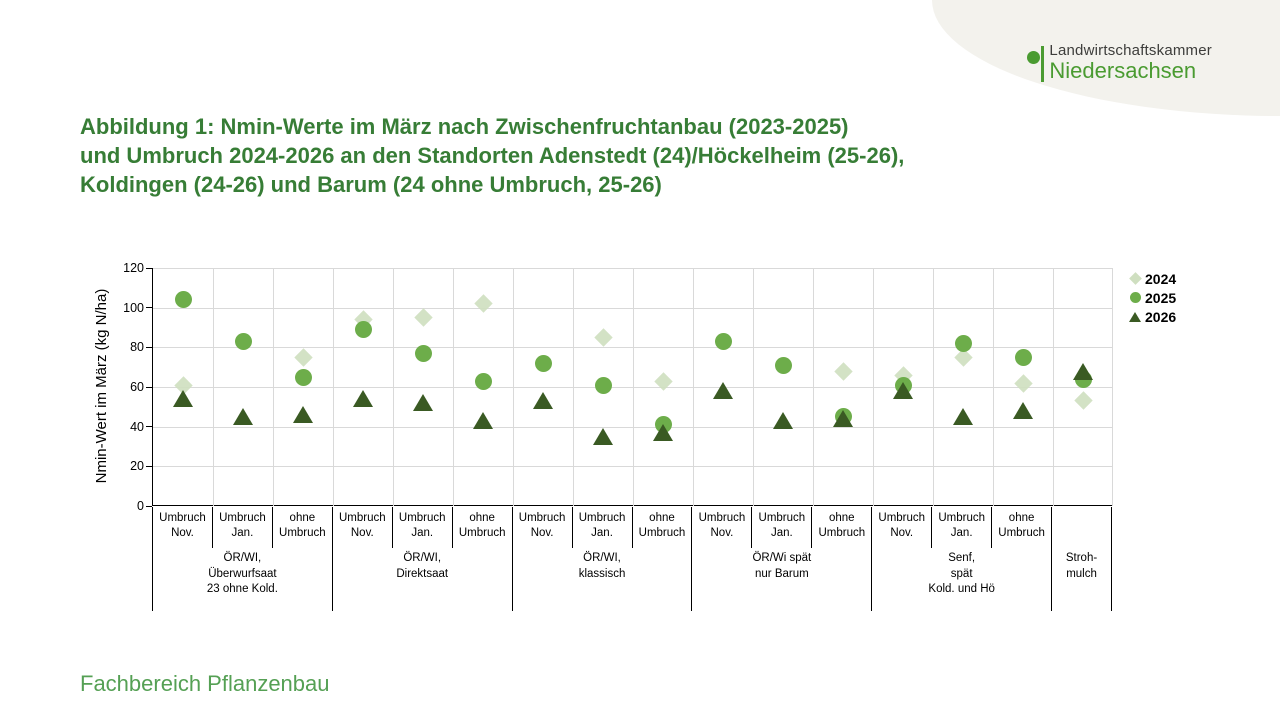 The height and width of the screenshot is (720, 1280). I want to click on data-point-2026-col9, so click(663, 433).